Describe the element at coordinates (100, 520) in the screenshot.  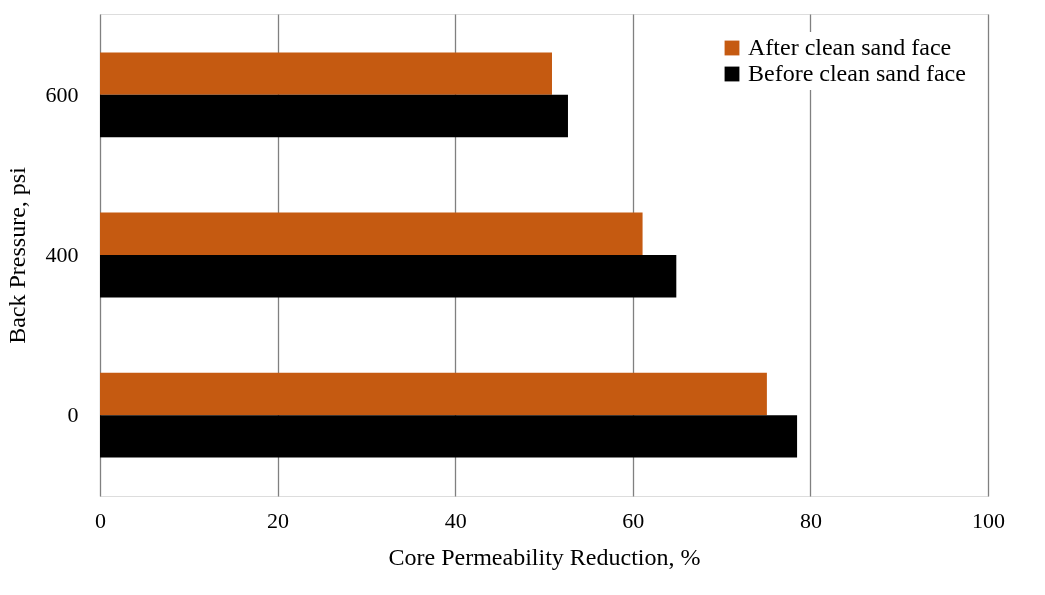
I see `x-tick-label: 0` at that location.